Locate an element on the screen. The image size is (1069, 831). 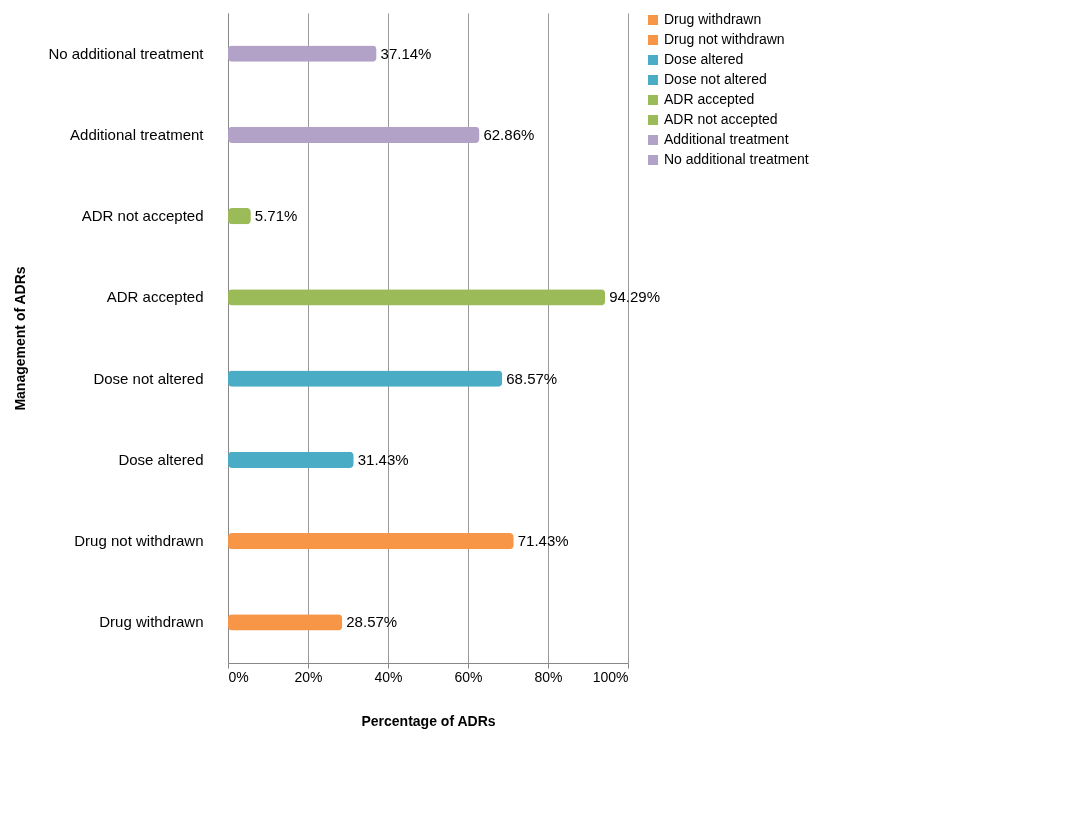
data-label: 5.71% is located at coordinates (276, 216).